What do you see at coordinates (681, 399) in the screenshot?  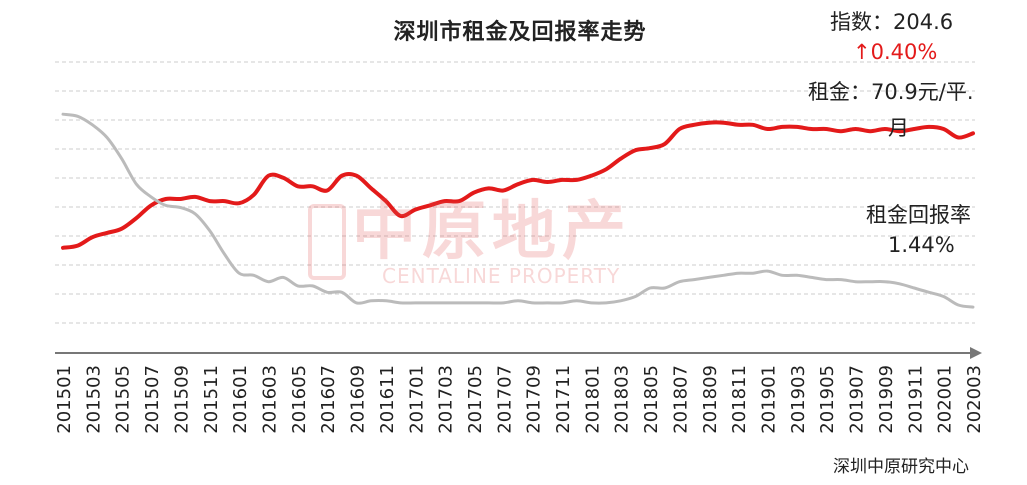 I see `x-tick-label: 201807` at bounding box center [681, 399].